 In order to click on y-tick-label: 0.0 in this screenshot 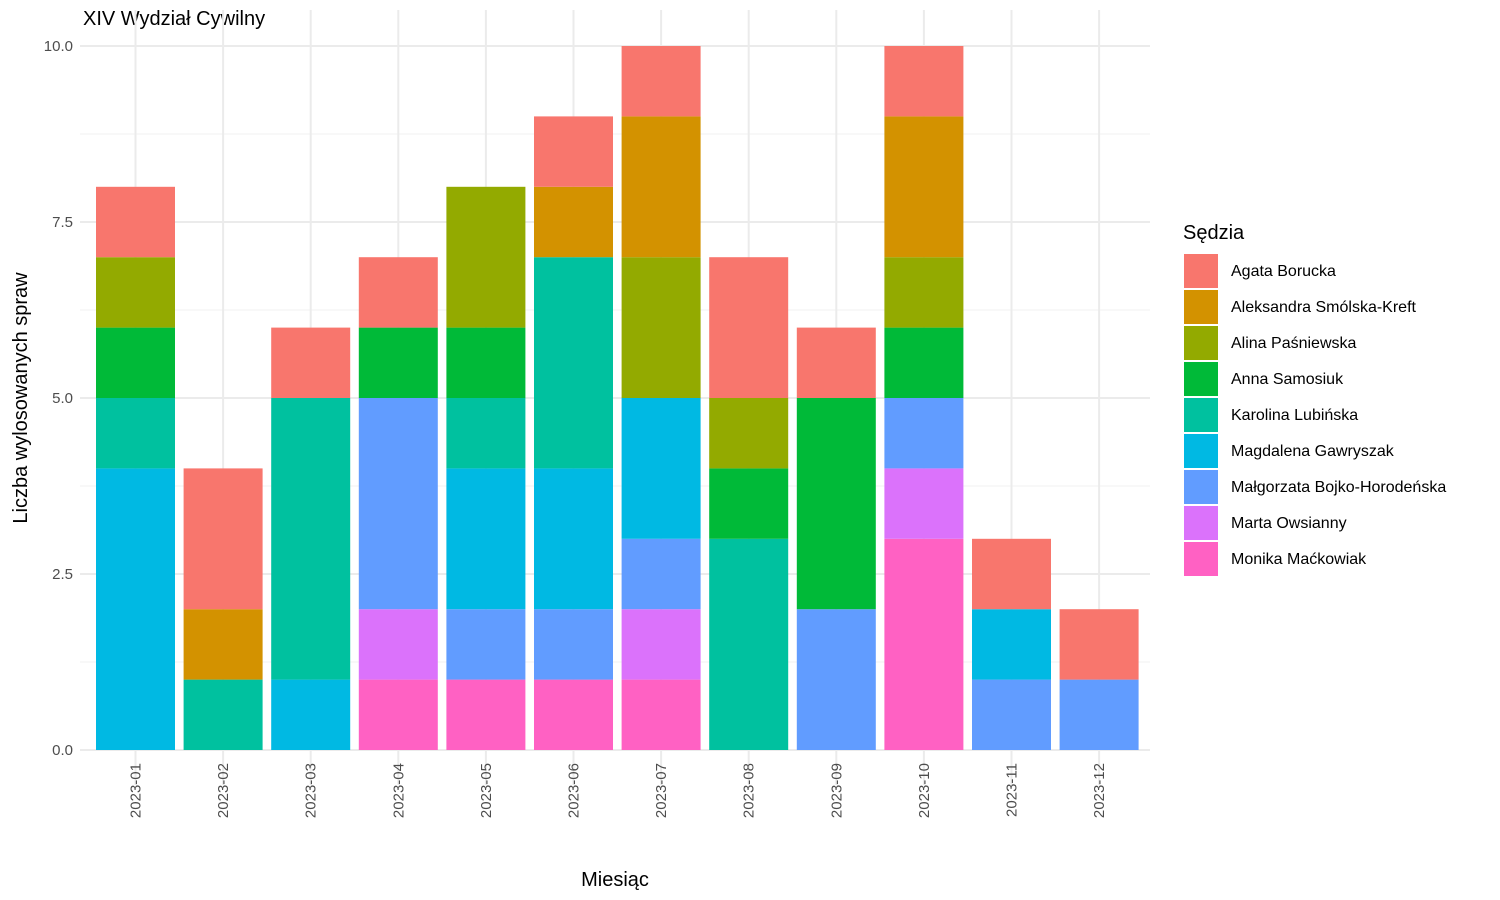, I will do `click(62, 750)`.